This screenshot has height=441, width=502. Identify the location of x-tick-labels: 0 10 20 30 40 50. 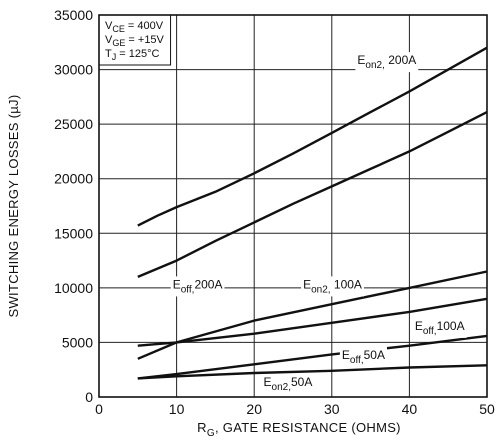
(295, 409).